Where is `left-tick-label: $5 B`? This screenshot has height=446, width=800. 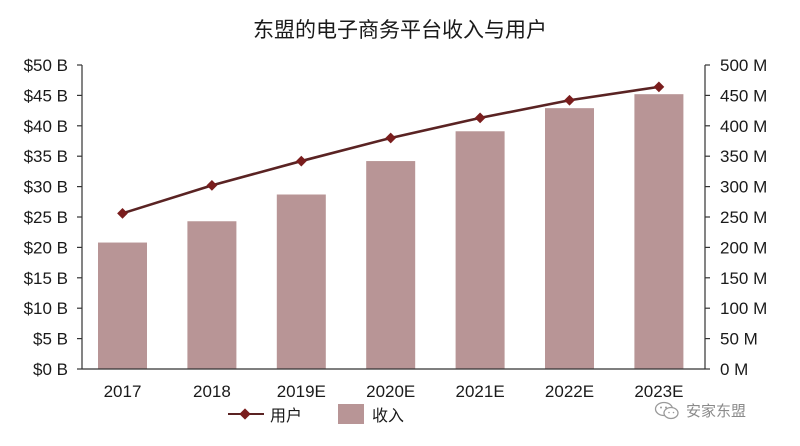
left-tick-label: $5 B is located at coordinates (50, 339).